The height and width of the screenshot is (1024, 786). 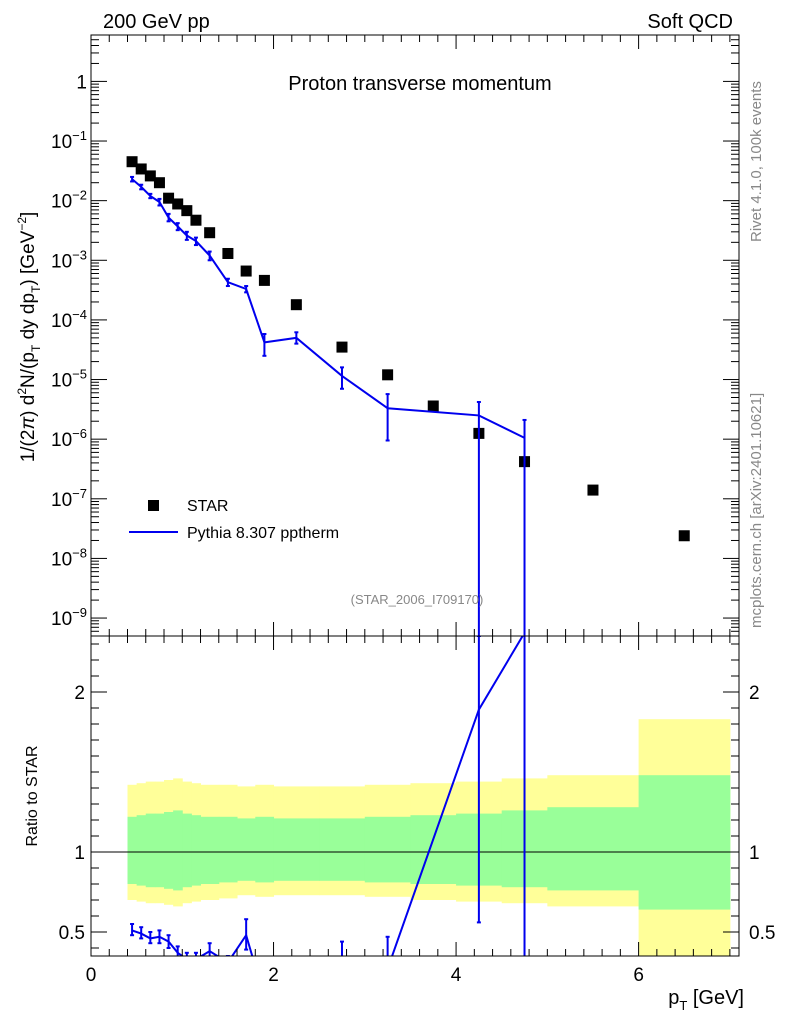 What do you see at coordinates (263, 533) in the screenshot?
I see `legend-mc-label: Pythia 8.307 pptherm` at bounding box center [263, 533].